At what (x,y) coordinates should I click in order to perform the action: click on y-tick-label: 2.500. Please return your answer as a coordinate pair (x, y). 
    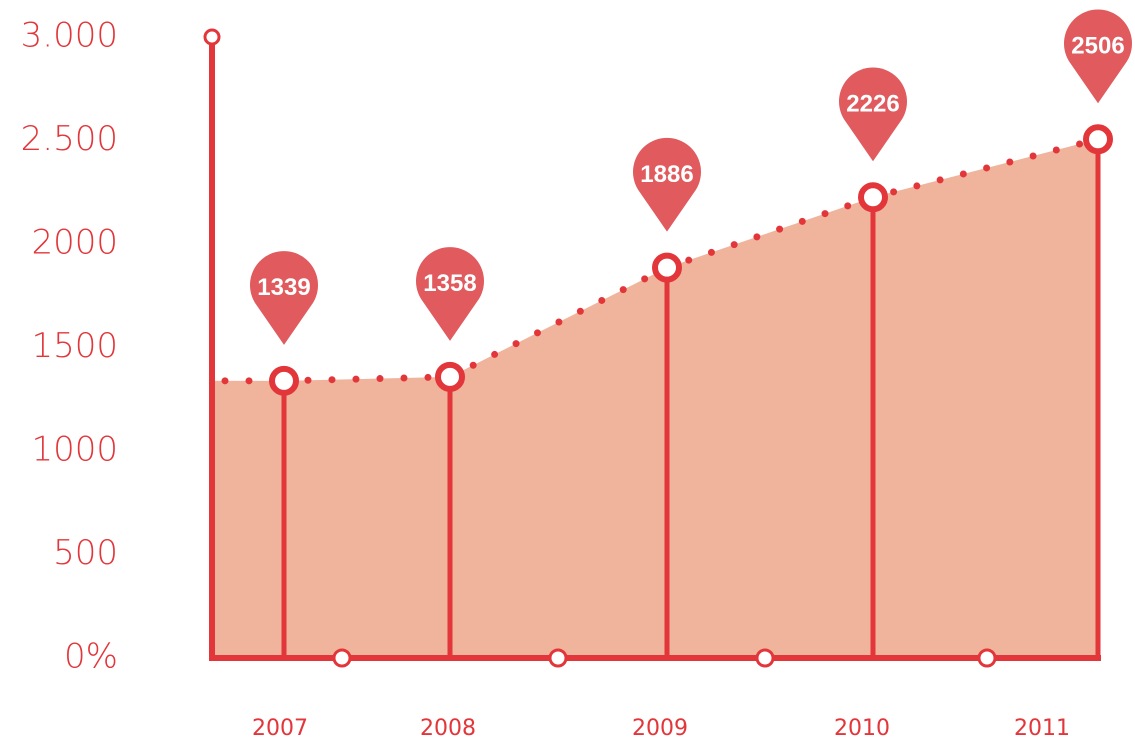
    Looking at the image, I should click on (69, 139).